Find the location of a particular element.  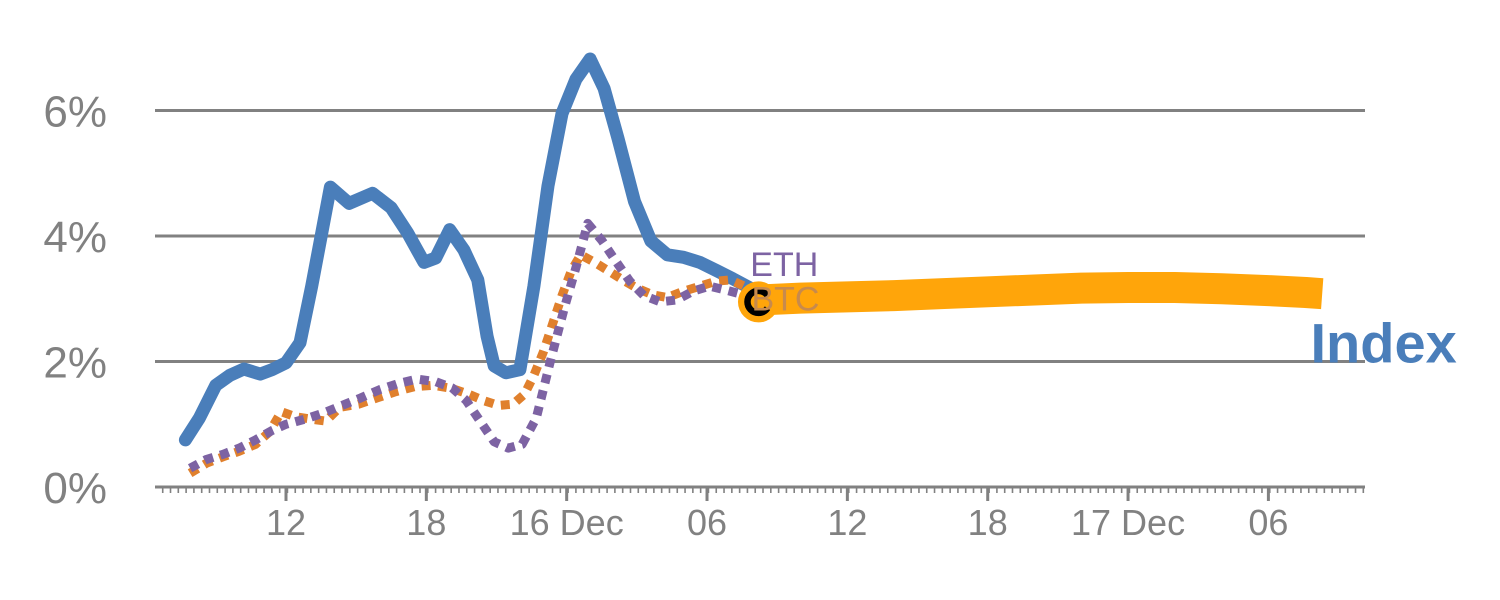

index_forecast-line is located at coordinates (1040, 294).